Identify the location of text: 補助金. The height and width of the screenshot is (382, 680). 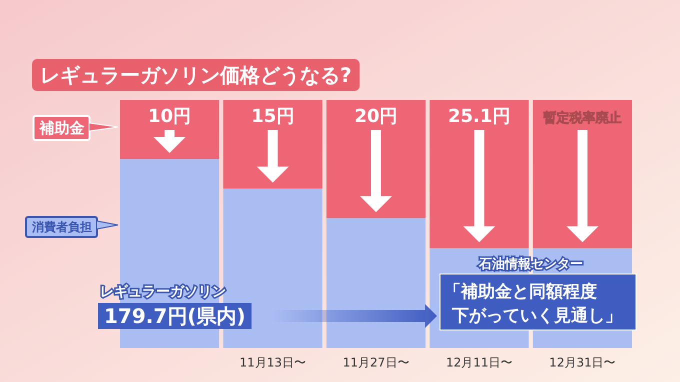
(61, 128).